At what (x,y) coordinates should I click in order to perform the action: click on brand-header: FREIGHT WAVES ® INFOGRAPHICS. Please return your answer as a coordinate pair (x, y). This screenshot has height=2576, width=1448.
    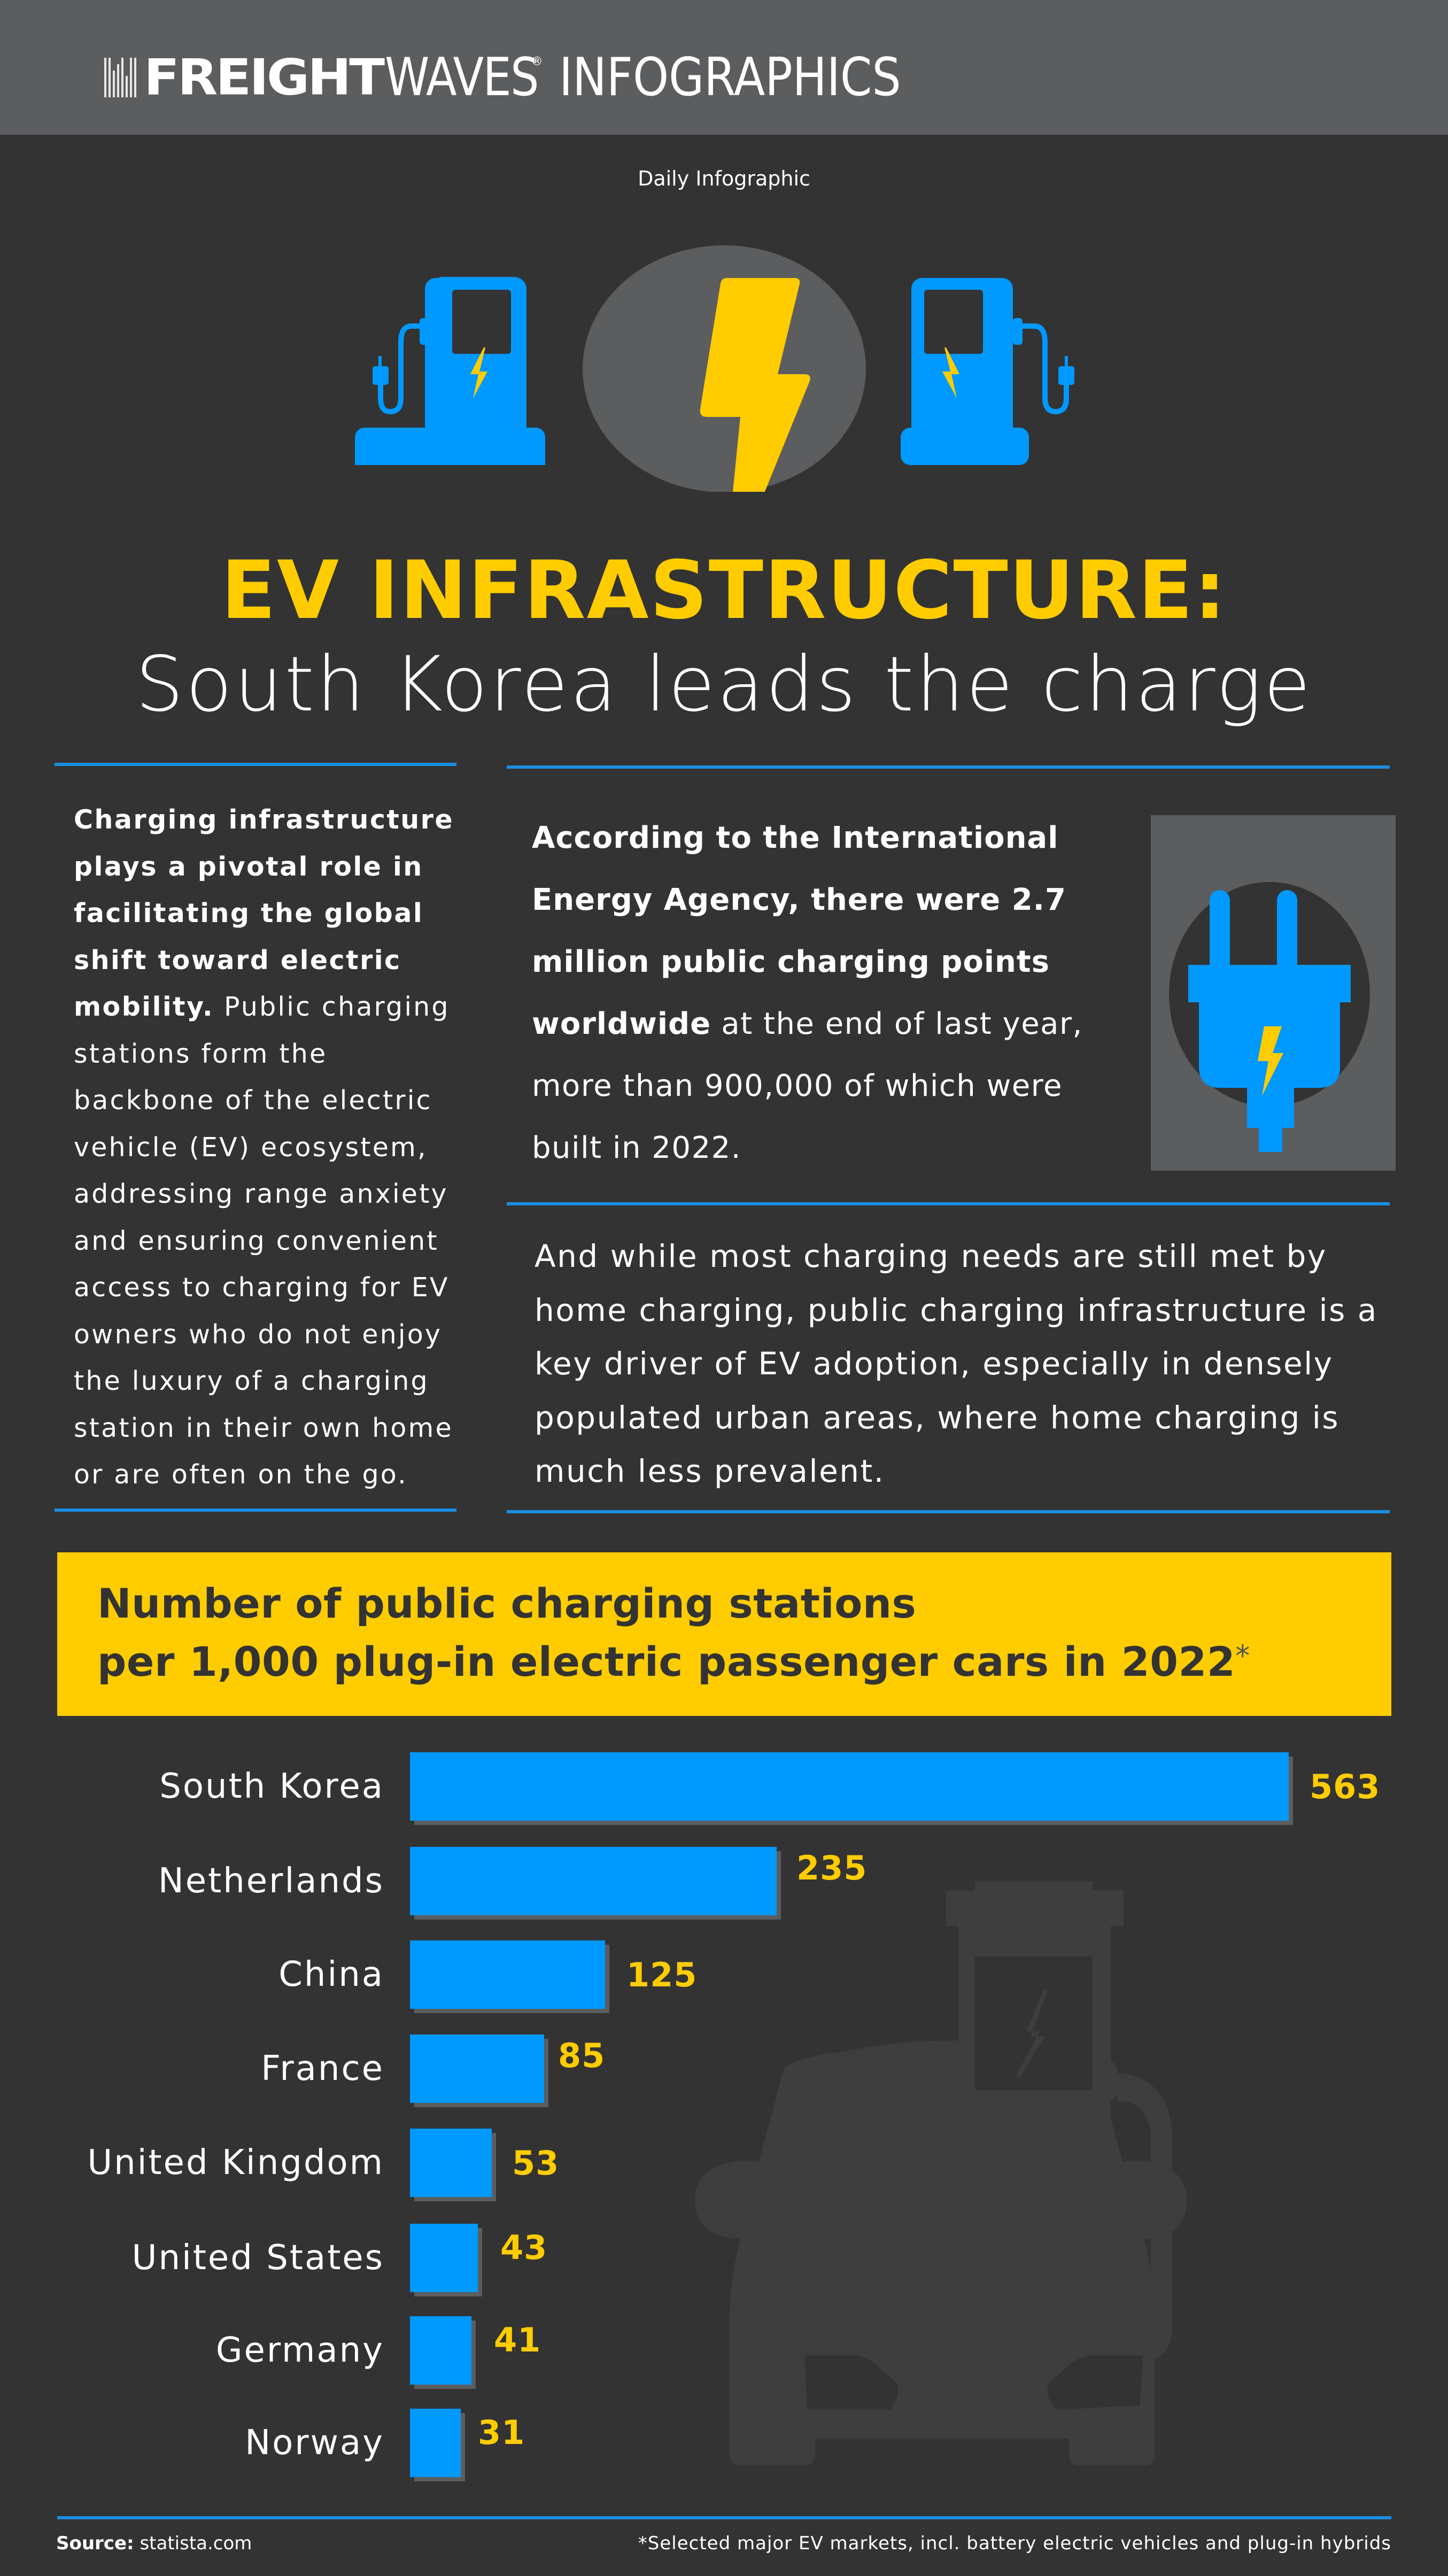
    Looking at the image, I should click on (724, 68).